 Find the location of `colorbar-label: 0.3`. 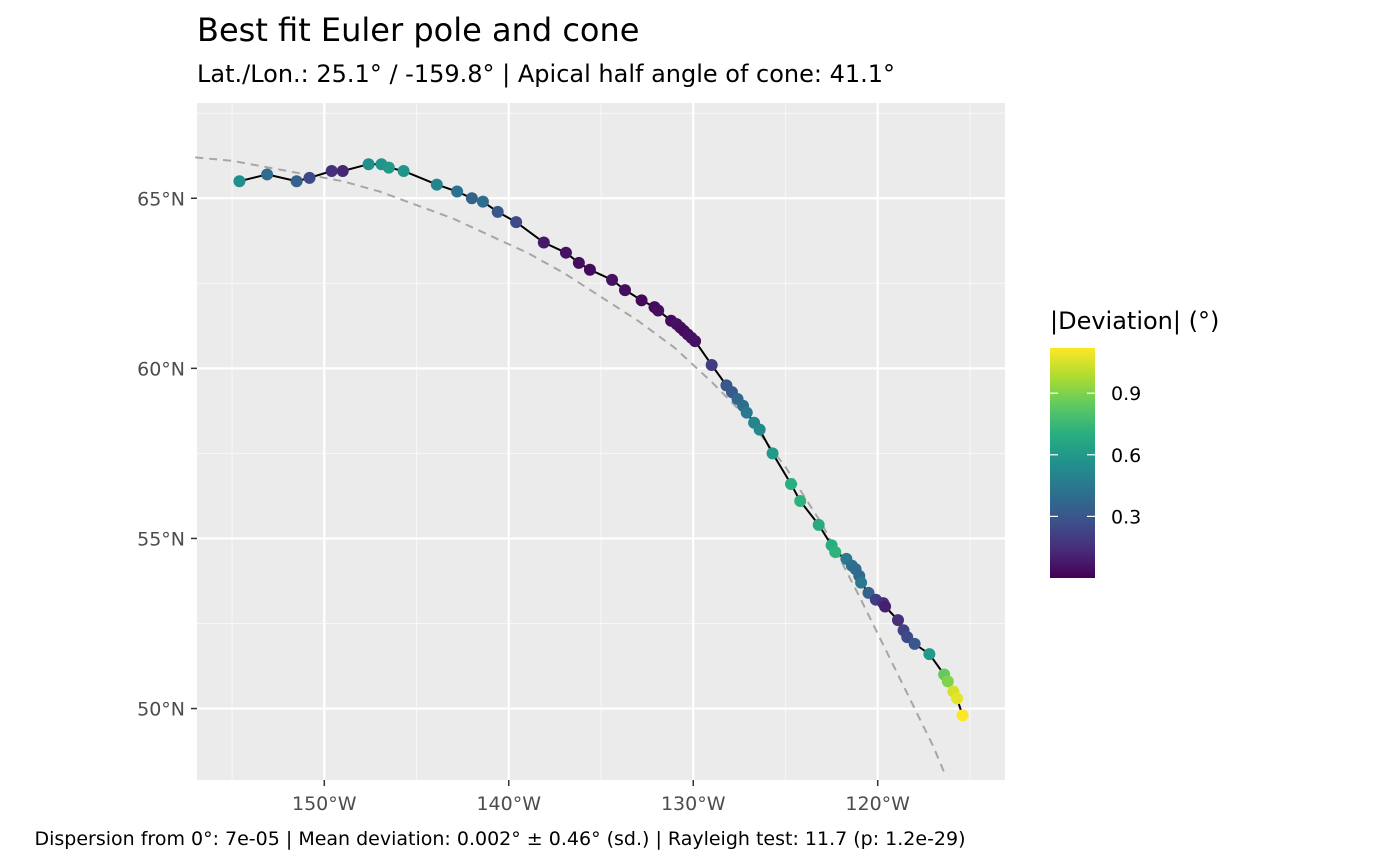

colorbar-label: 0.3 is located at coordinates (1126, 517).